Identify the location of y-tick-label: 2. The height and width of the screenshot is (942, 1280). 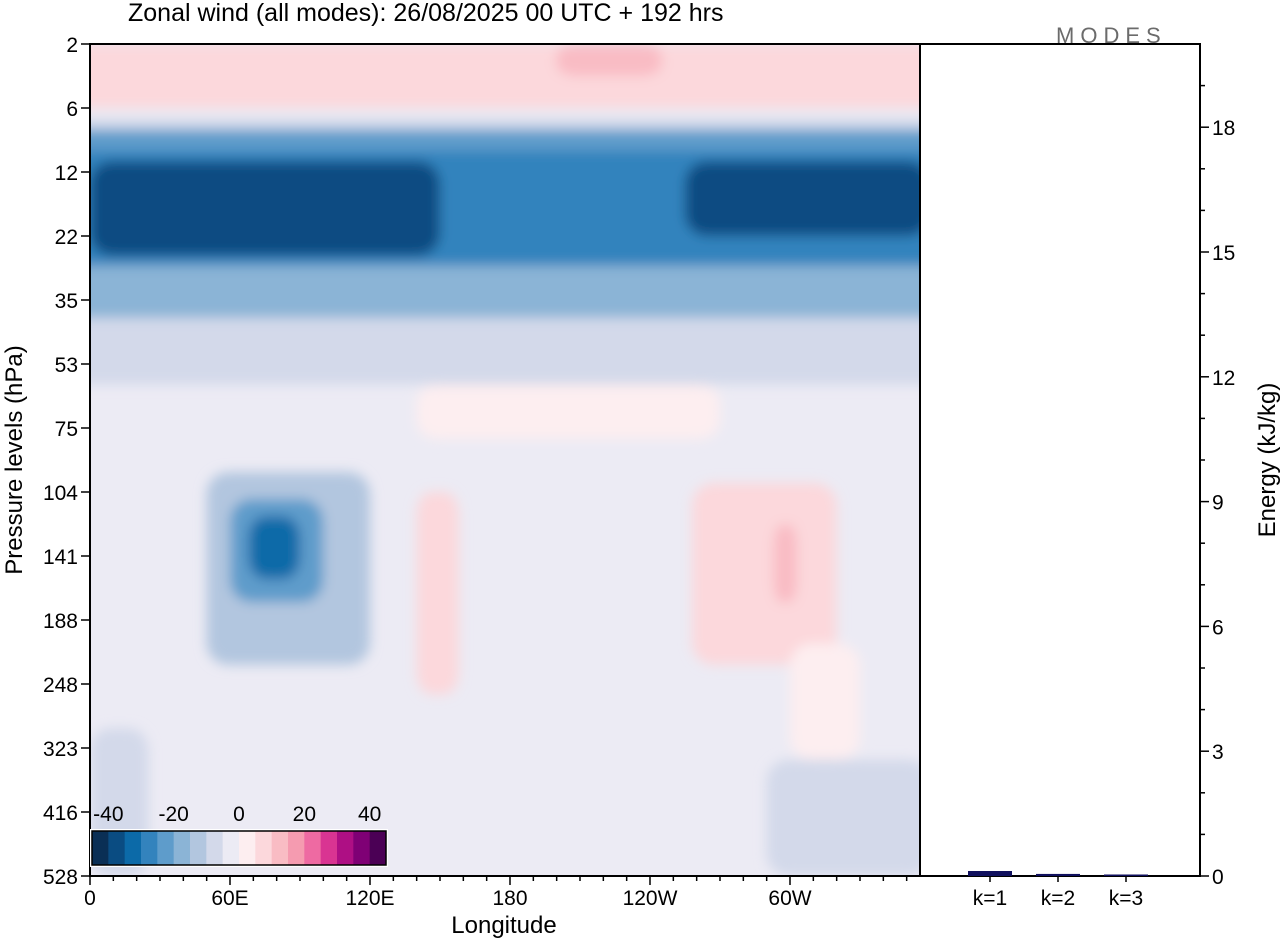
(72, 45).